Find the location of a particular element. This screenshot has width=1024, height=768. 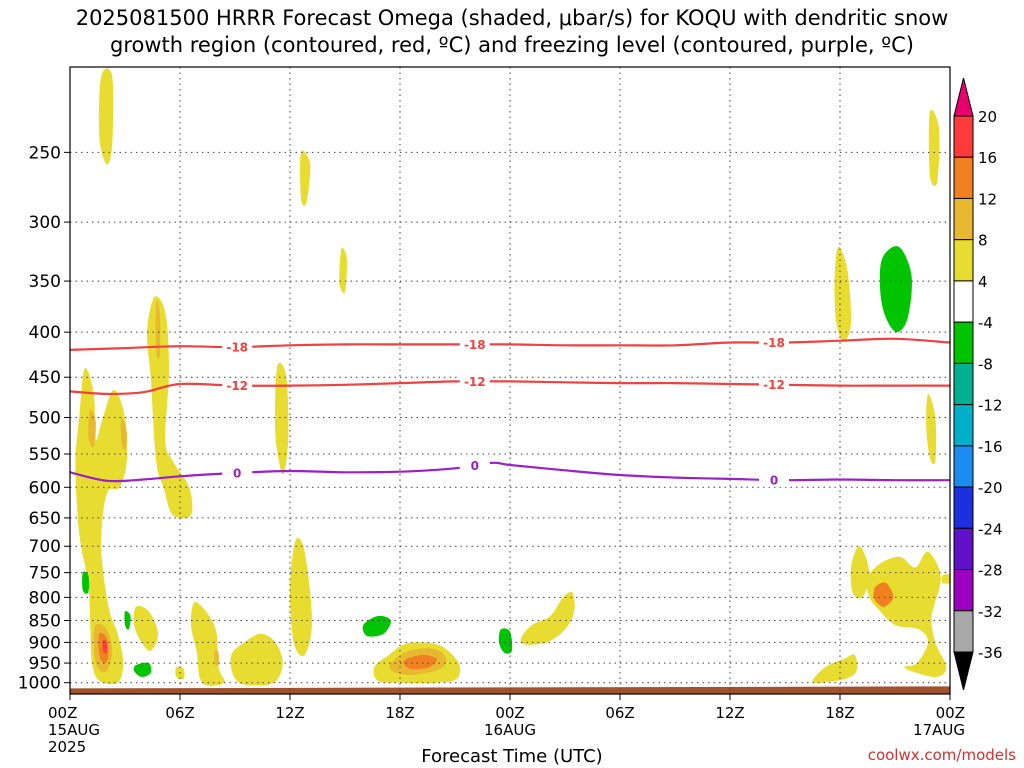

contour-label-2-0: 0 is located at coordinates (237, 473).